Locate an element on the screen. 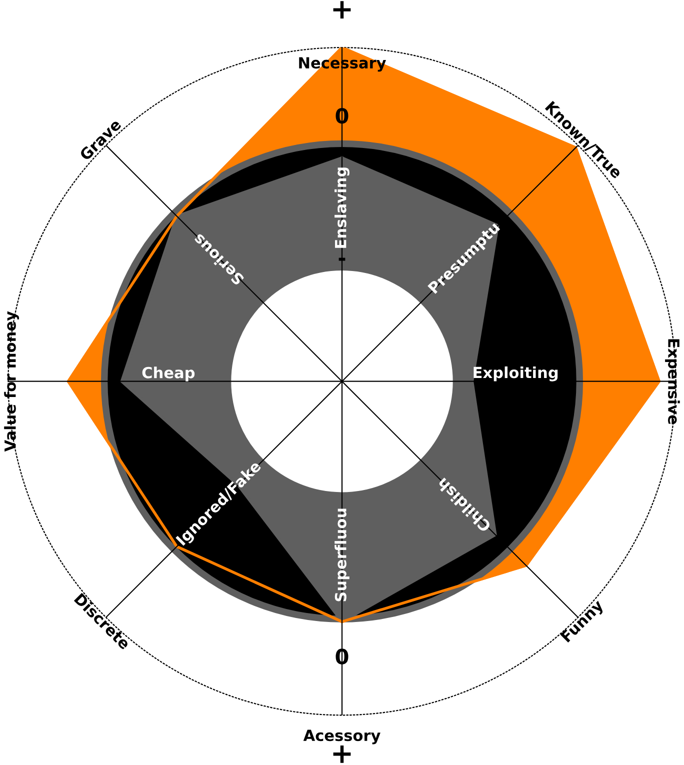 The image size is (684, 765). spoke-label: Acessory is located at coordinates (341, 737).